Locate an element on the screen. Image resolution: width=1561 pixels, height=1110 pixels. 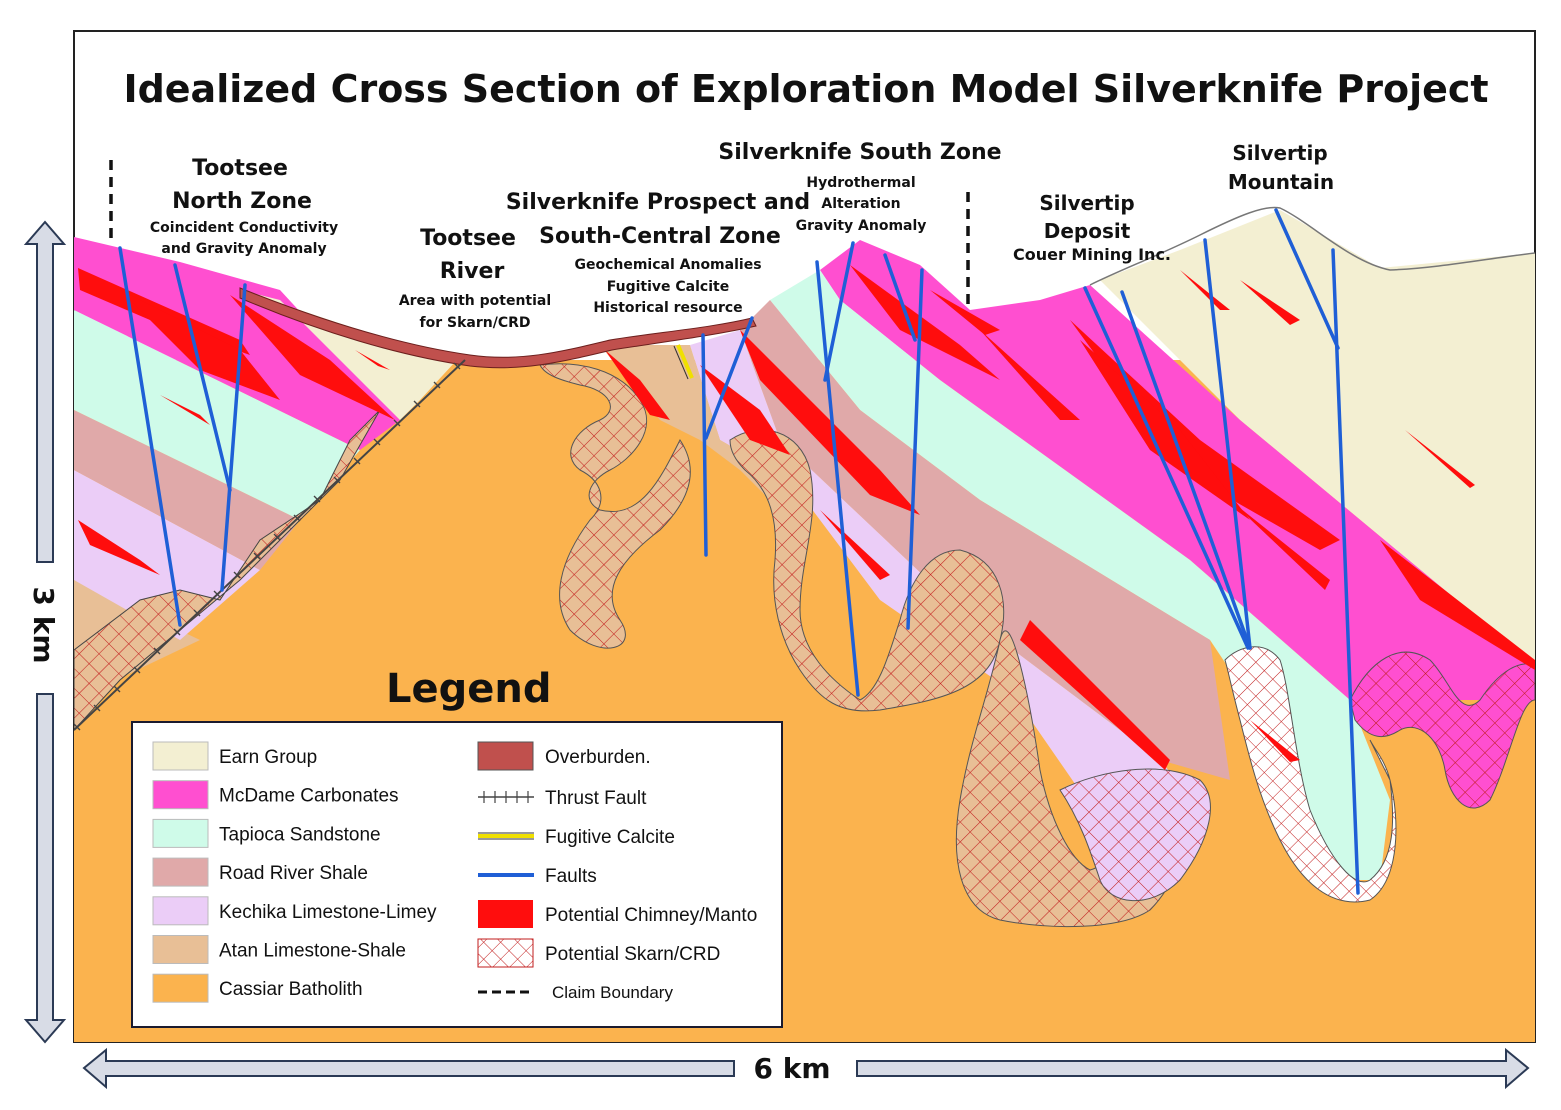
legend-label-skarn: Potential Skarn/CRD is located at coordinates (632, 954).